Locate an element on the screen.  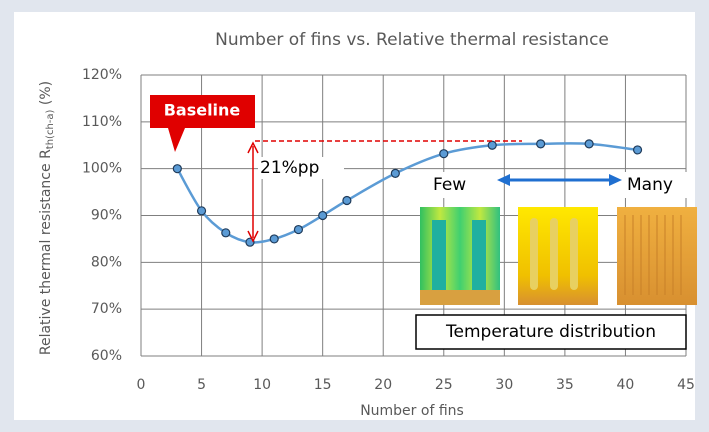
x-tick-label: 10 is located at coordinates (262, 385).